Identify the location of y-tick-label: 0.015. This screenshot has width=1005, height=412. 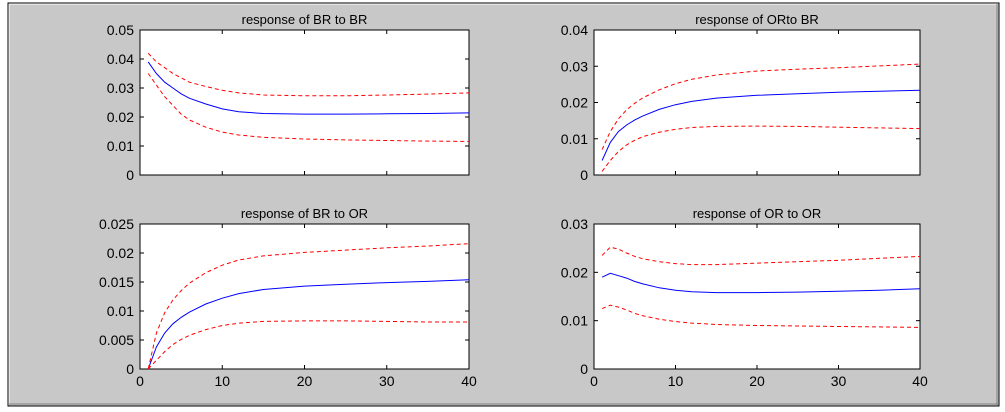
(116, 282).